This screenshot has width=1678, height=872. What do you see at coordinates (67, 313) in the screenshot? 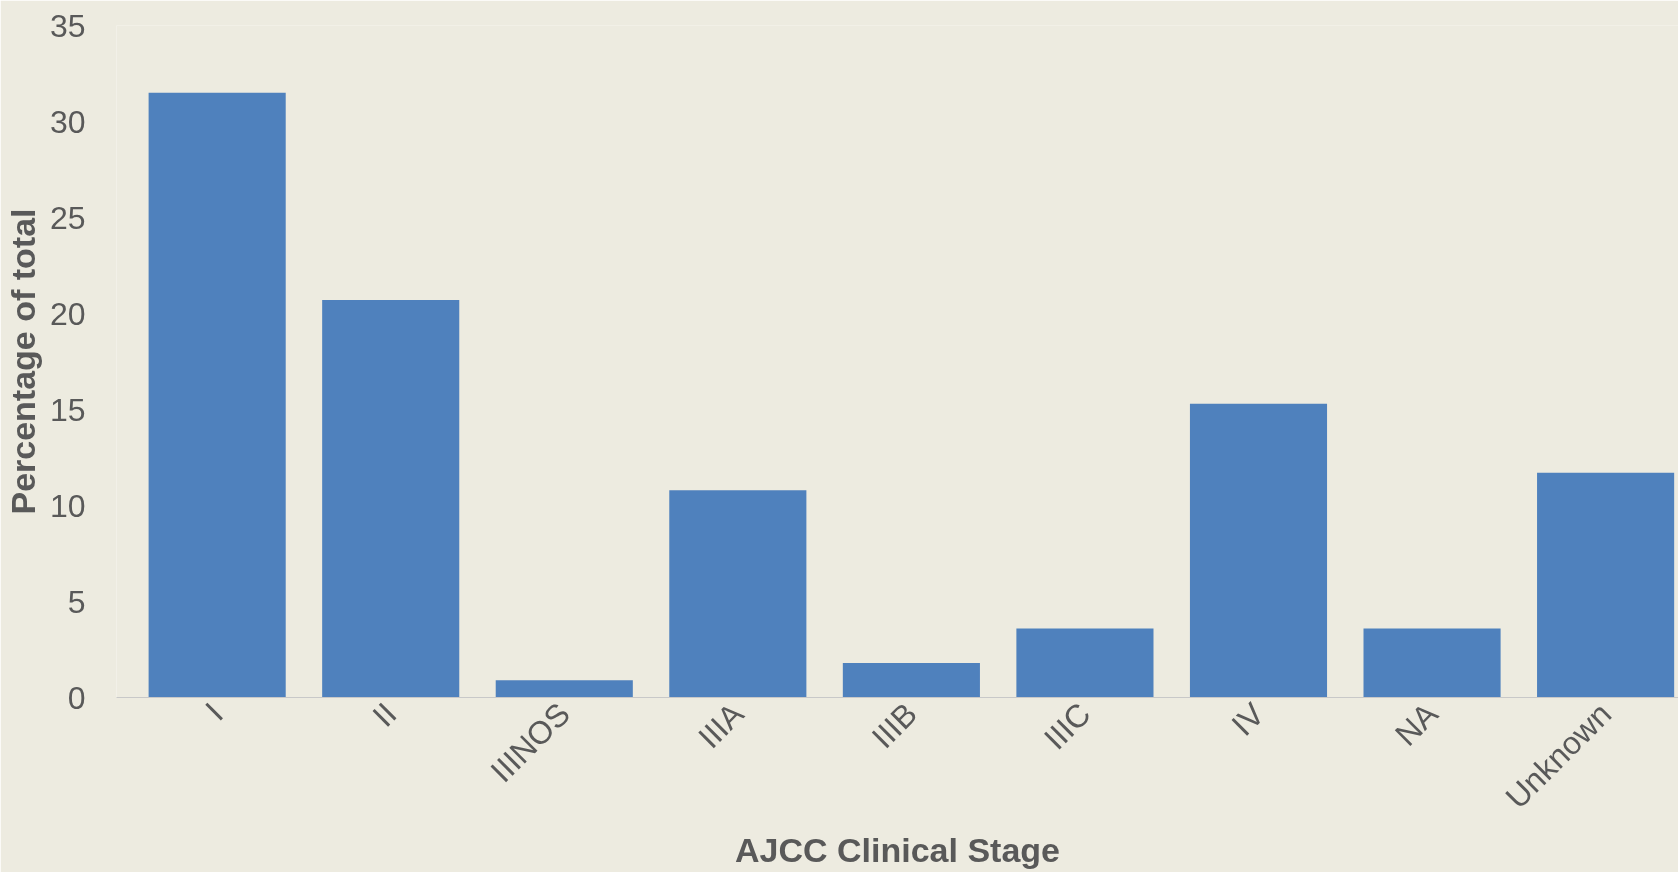
I see `y-tick-label: 20` at bounding box center [67, 313].